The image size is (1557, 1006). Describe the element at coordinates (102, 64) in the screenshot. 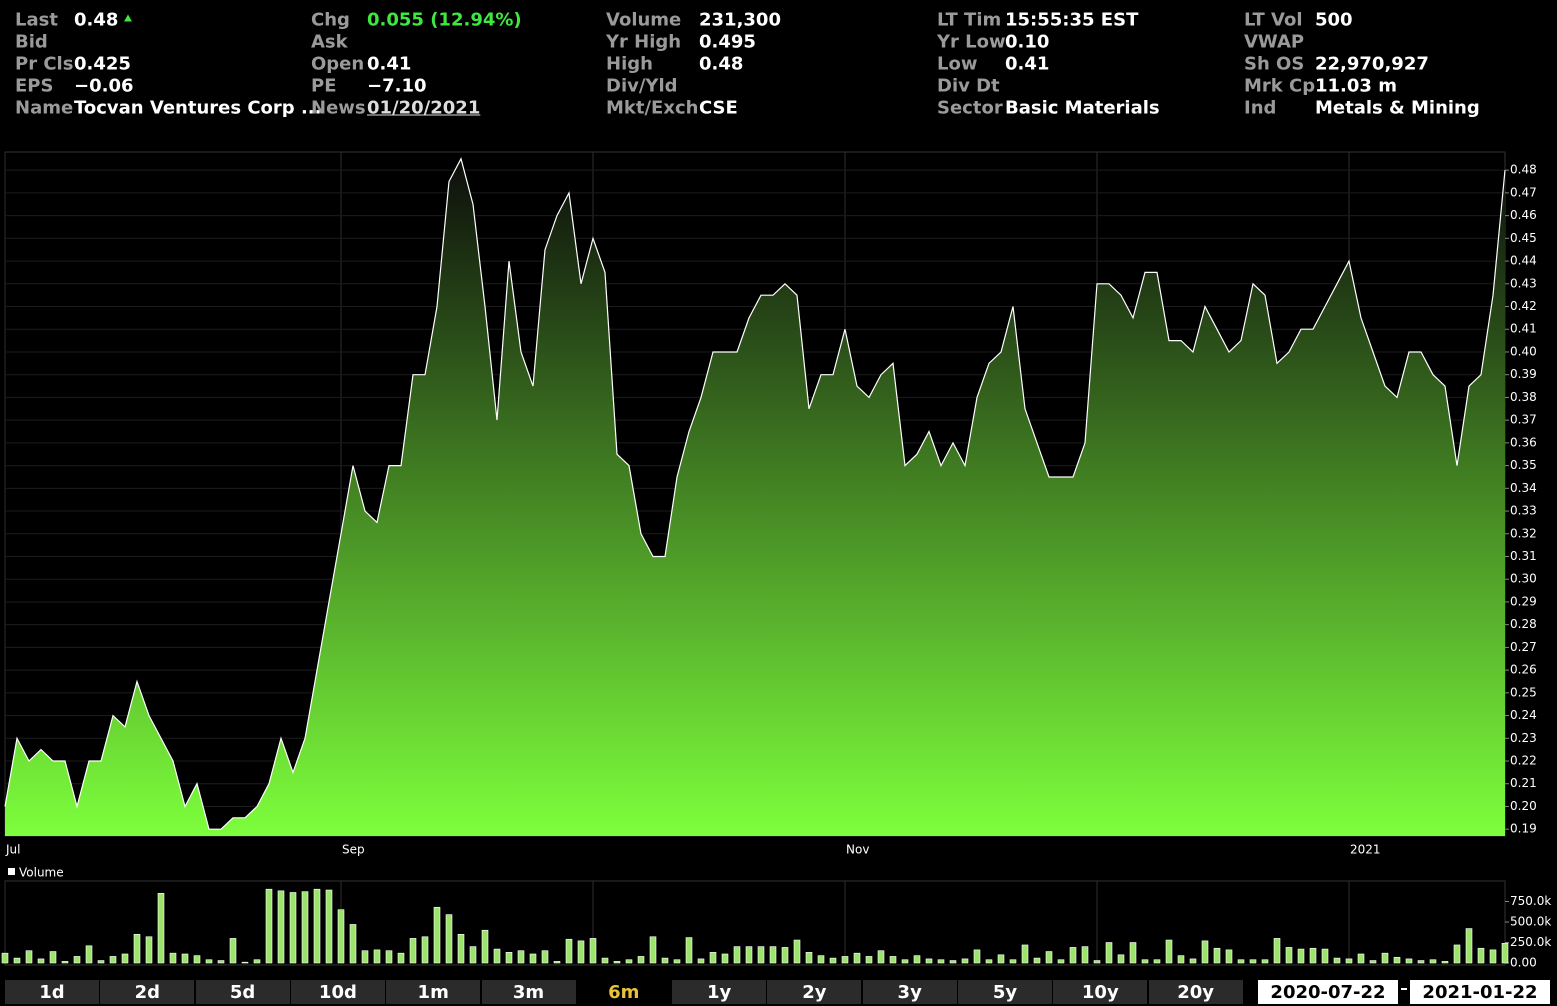

I see `field-value: 0.425` at that location.